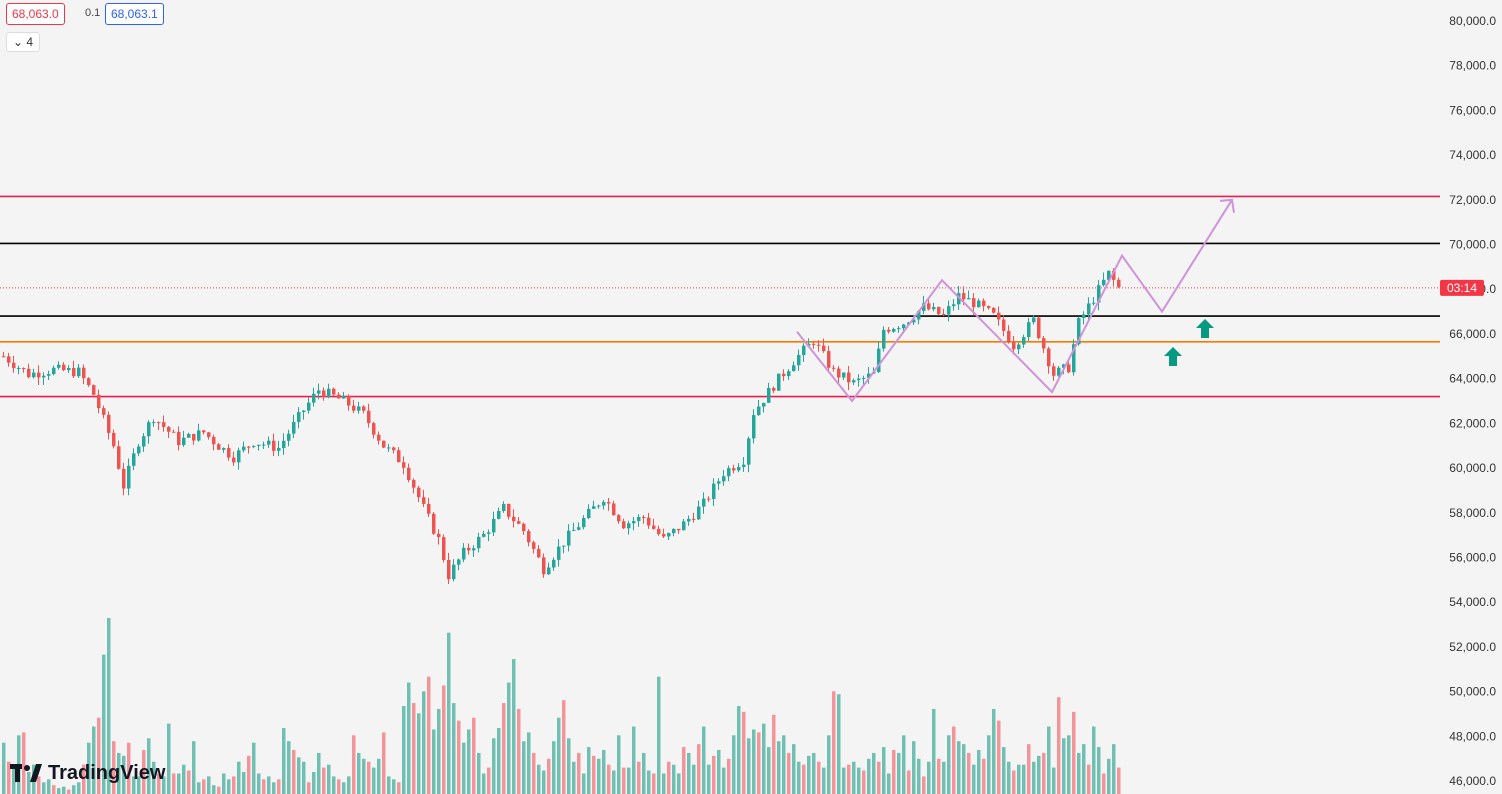 Image resolution: width=1502 pixels, height=794 pixels. What do you see at coordinates (1472, 334) in the screenshot?
I see `y-axis-tick: 66,000.0` at bounding box center [1472, 334].